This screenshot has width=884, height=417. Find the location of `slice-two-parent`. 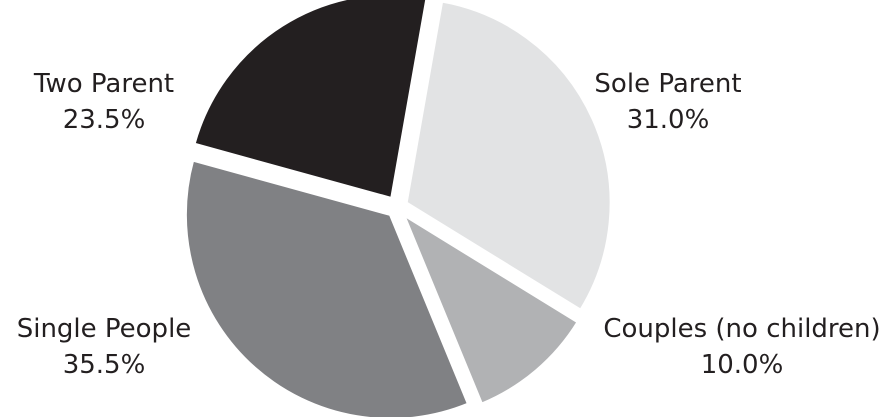

slice-two-parent is located at coordinates (310, 100).